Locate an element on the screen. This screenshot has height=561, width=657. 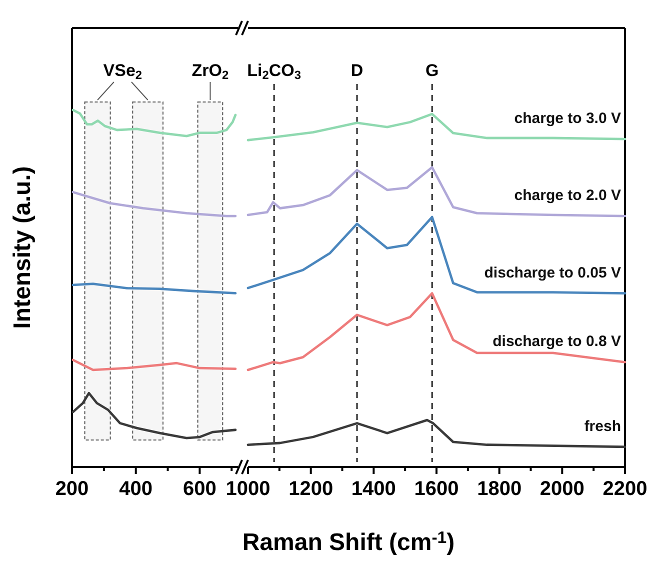
series-label: discharge to 0.05 V is located at coordinates (552, 273).